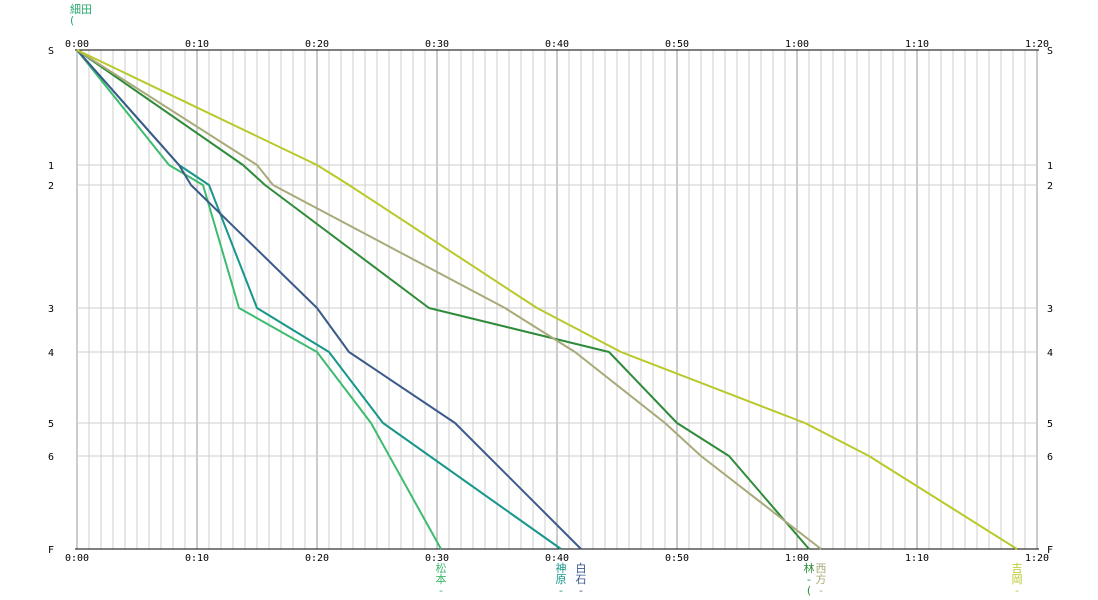 Image resolution: width=1098 pixels, height=600 pixels. I want to click on x-tick-label-top: 0:10, so click(197, 44).